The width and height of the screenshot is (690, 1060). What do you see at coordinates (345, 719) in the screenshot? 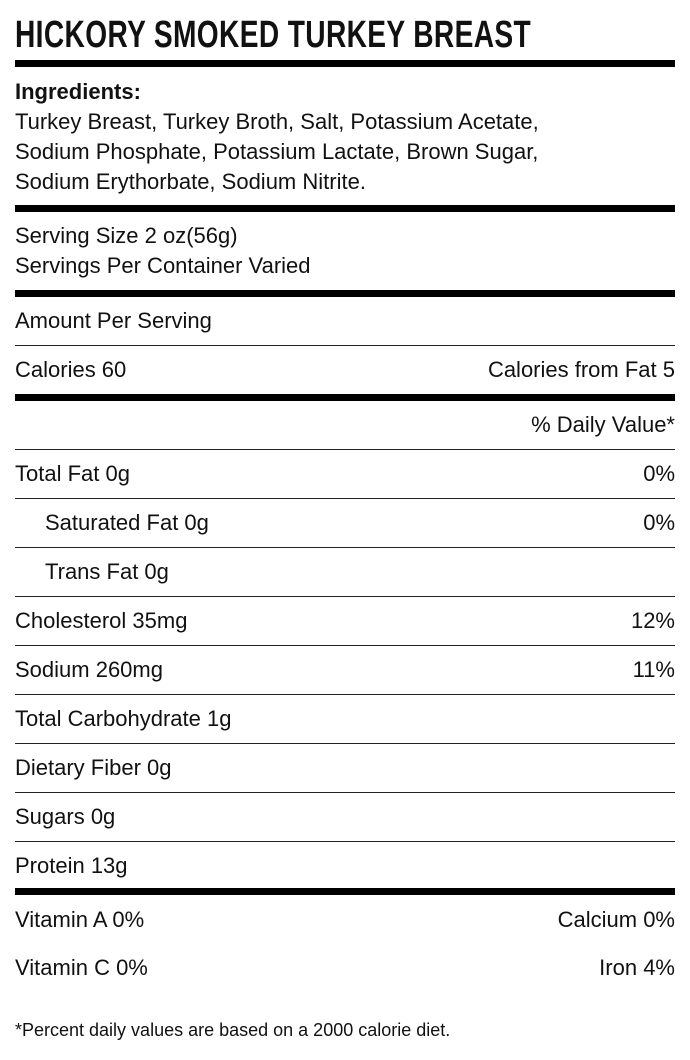
I see `nutrient-row: Total Carbohydrate 1g` at bounding box center [345, 719].